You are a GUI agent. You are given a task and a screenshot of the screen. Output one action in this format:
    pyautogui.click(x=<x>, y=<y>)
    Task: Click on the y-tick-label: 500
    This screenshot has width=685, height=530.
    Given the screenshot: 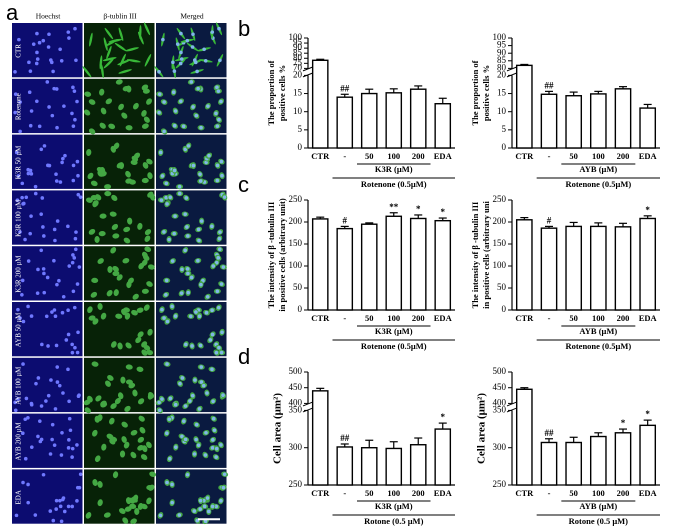 What is the action you would take?
    pyautogui.click(x=296, y=371)
    